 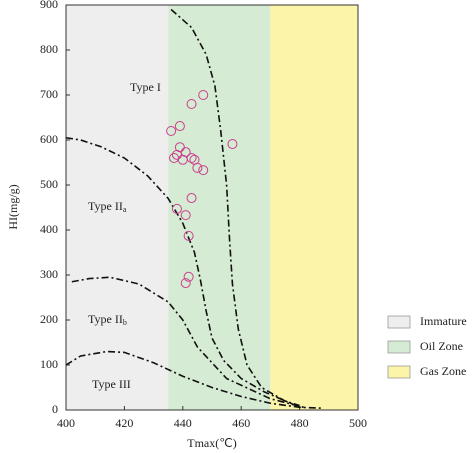 What do you see at coordinates (49, 274) in the screenshot?
I see `y-tick-label: 300` at bounding box center [49, 274].